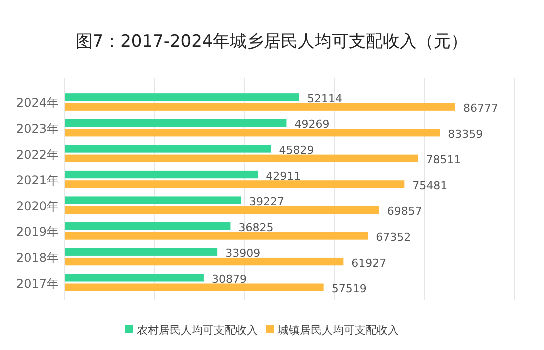 This screenshot has height=350, width=544. Describe the element at coordinates (296, 150) in the screenshot. I see `data-label: 45829` at that location.